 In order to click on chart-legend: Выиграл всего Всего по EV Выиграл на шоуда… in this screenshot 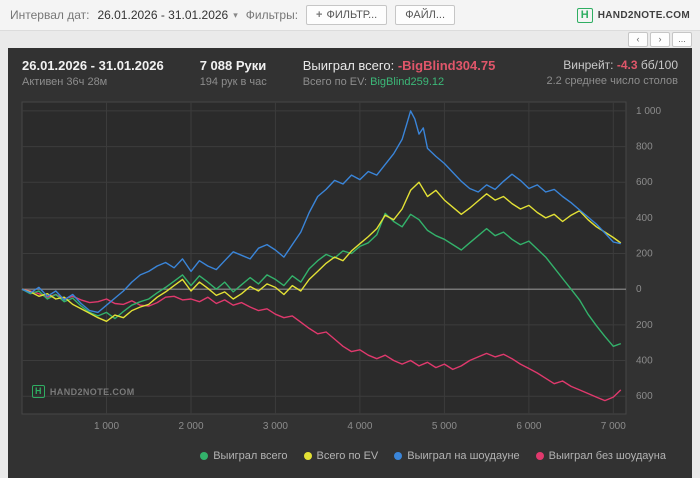, I will do `click(350, 454)`.